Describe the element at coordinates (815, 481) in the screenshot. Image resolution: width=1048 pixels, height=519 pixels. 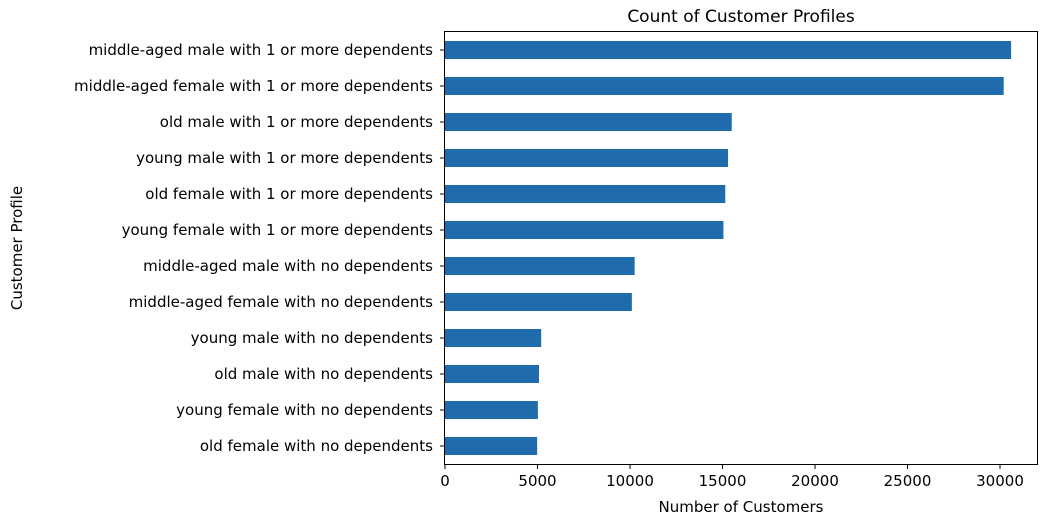
I see `x-tick-label: 20000` at that location.